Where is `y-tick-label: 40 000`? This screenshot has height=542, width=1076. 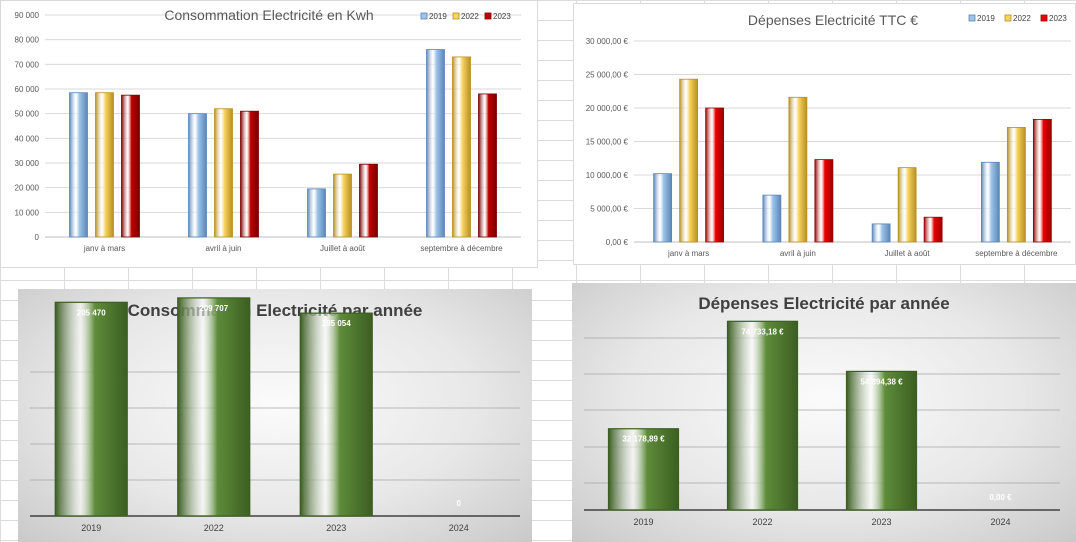 y-tick-label: 40 000 is located at coordinates (27, 138).